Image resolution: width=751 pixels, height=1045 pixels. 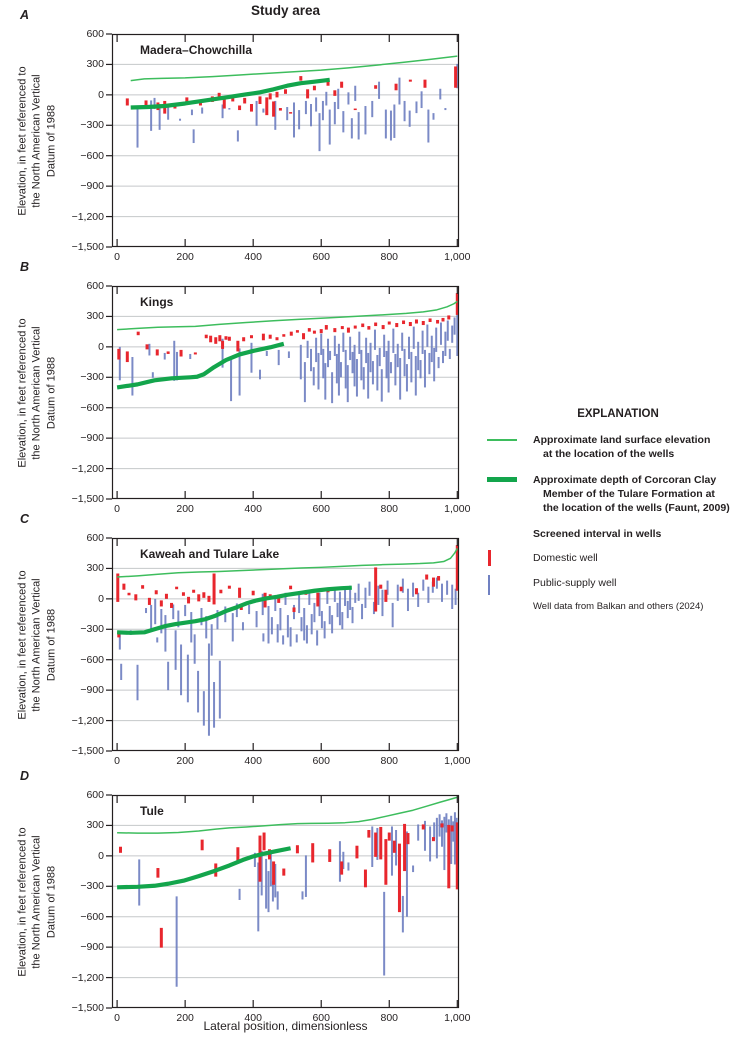 What do you see at coordinates (636, 507) in the screenshot?
I see `legend-label-line: the location of the wells (Faunt, 2009)` at bounding box center [636, 507].